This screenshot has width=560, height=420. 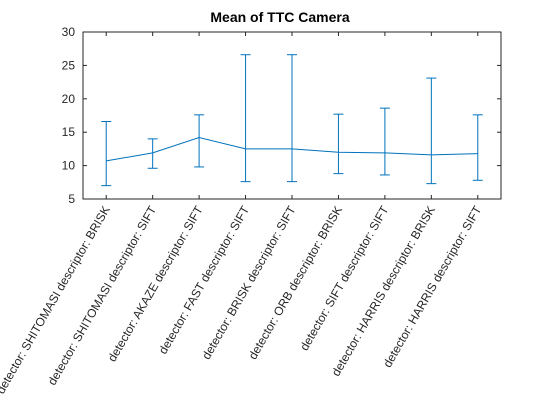 What do you see at coordinates (69, 65) in the screenshot?
I see `y-tick-label: 25` at bounding box center [69, 65].